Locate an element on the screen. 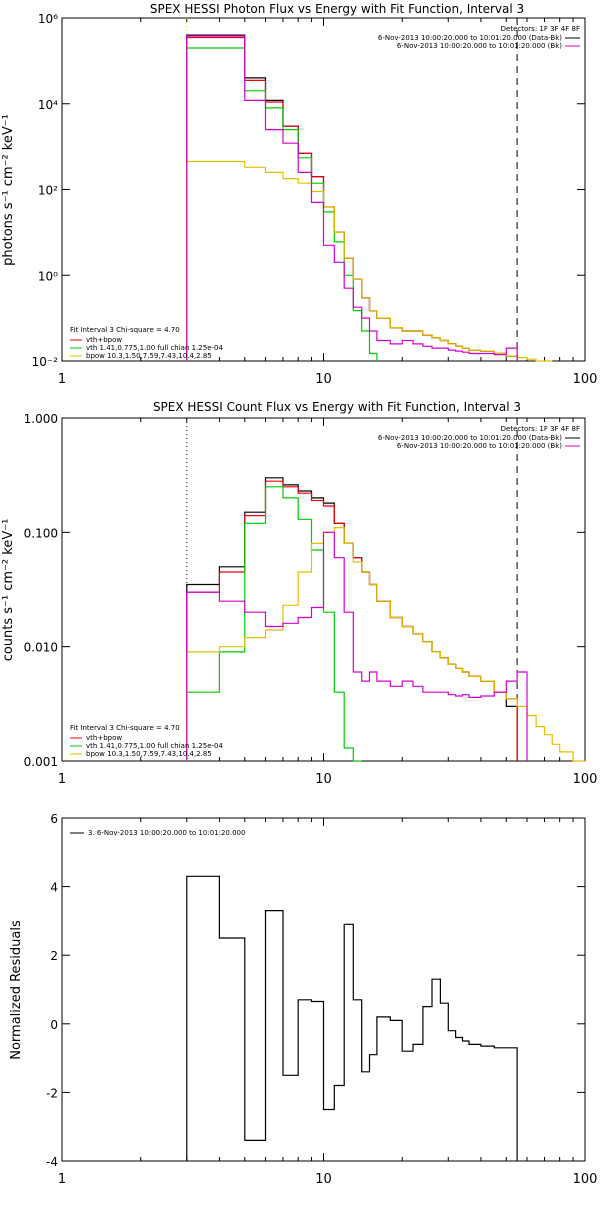  count-legend-total-label: vth+bpow is located at coordinates (104, 738).